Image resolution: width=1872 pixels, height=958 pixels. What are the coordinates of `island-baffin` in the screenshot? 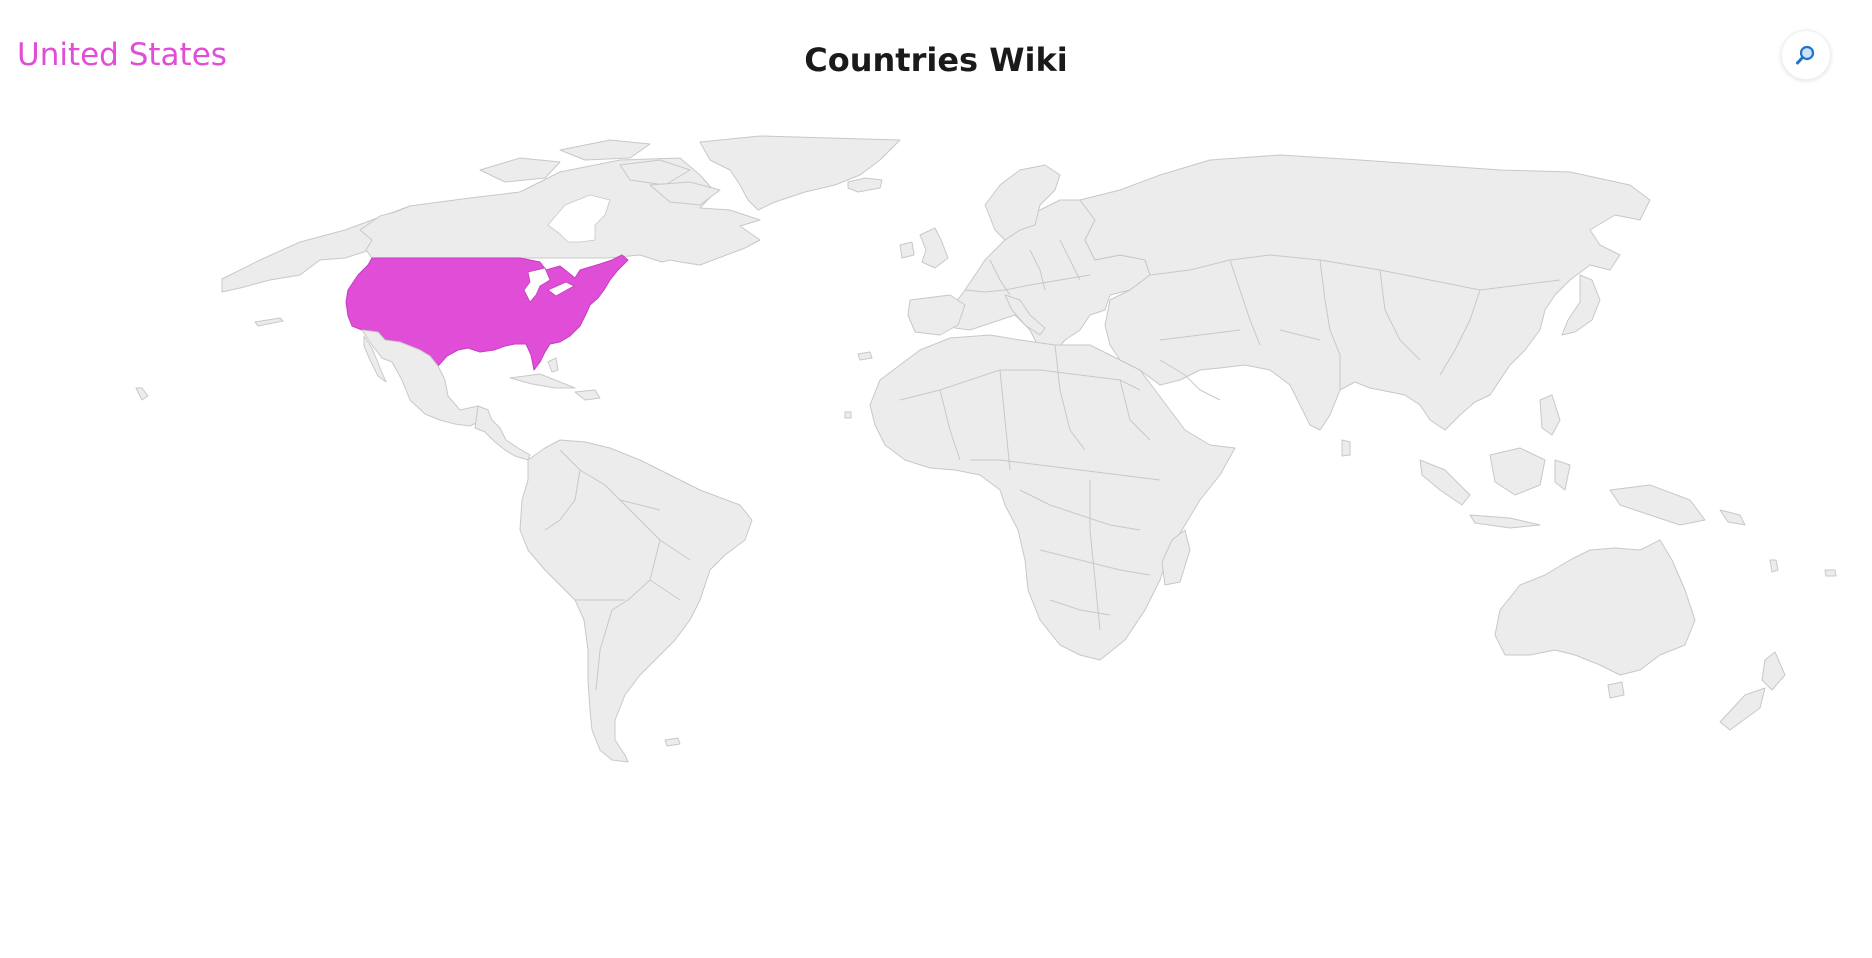 It's located at (685, 193).